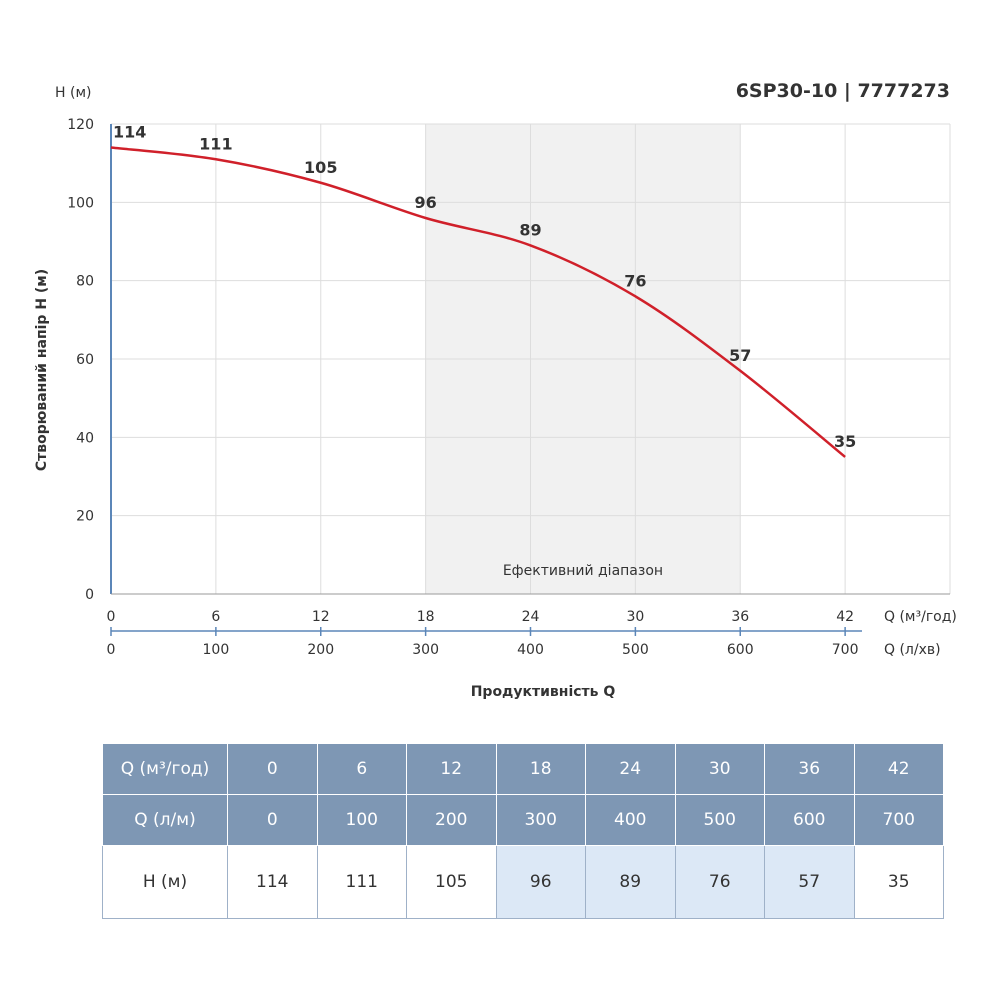  I want to click on data-label: 76, so click(635, 280).